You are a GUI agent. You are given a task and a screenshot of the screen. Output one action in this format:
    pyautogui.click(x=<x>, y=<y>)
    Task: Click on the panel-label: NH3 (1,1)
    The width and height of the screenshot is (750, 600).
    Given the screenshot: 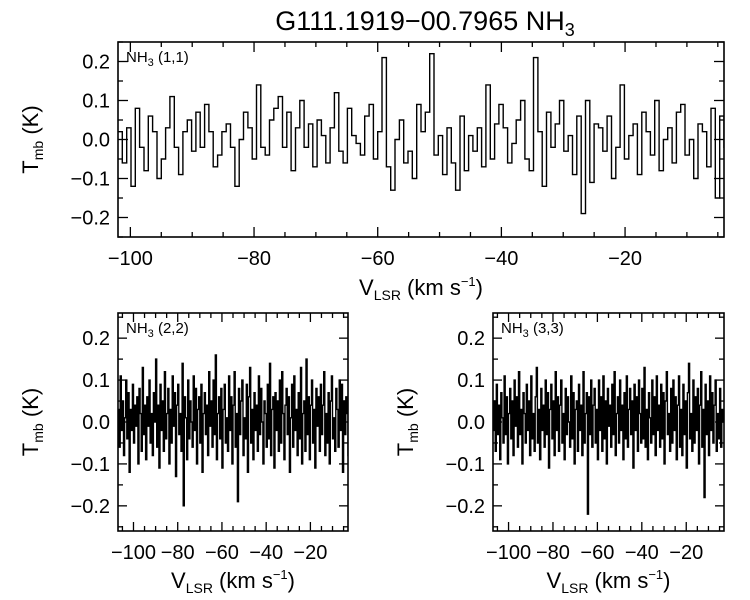 What is the action you would take?
    pyautogui.click(x=157, y=59)
    